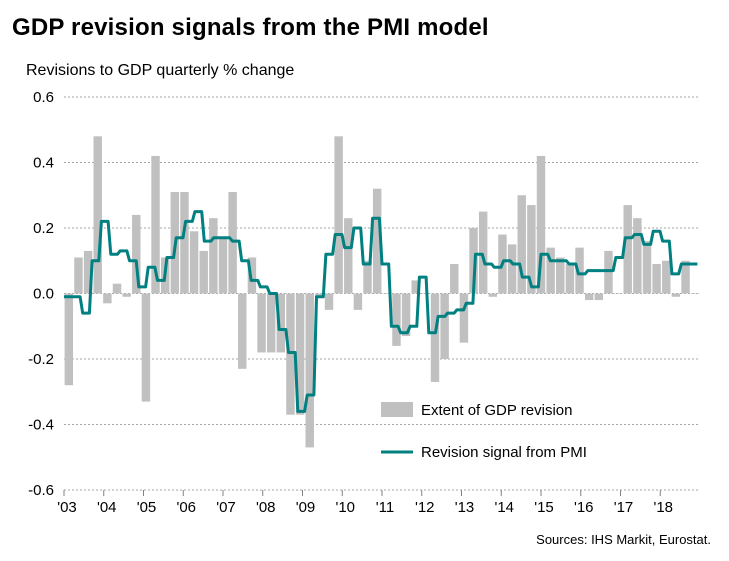 Image resolution: width=729 pixels, height=561 pixels. I want to click on y-axis-ticks: 0.6 0.4 0.2 0.0 -0.2 -0.4 -0.6, so click(41, 294).